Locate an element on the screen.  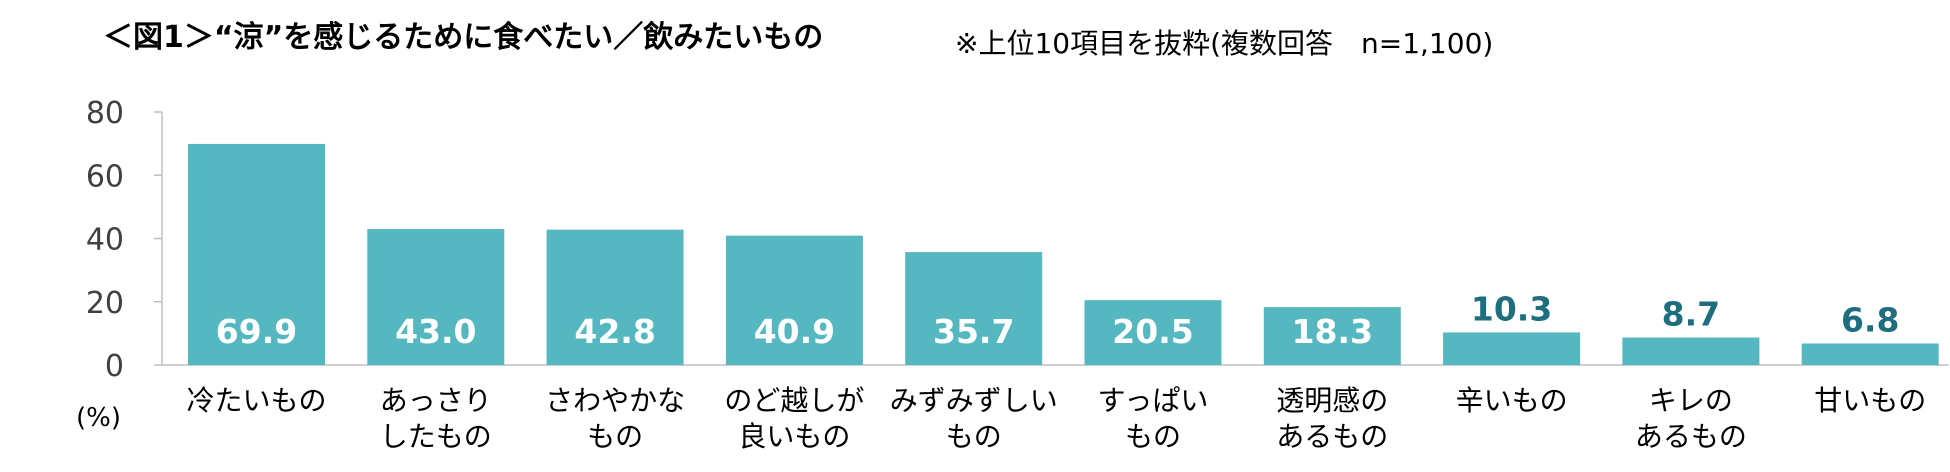
value-label: 20.5 is located at coordinates (1152, 331).